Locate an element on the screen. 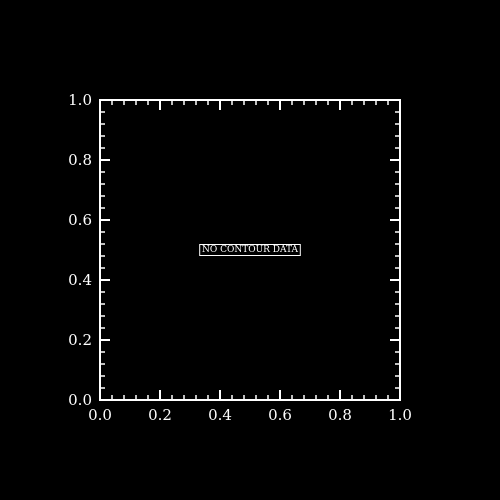 This screenshot has height=500, width=500. y-tick-label: 0.0 is located at coordinates (80, 400).